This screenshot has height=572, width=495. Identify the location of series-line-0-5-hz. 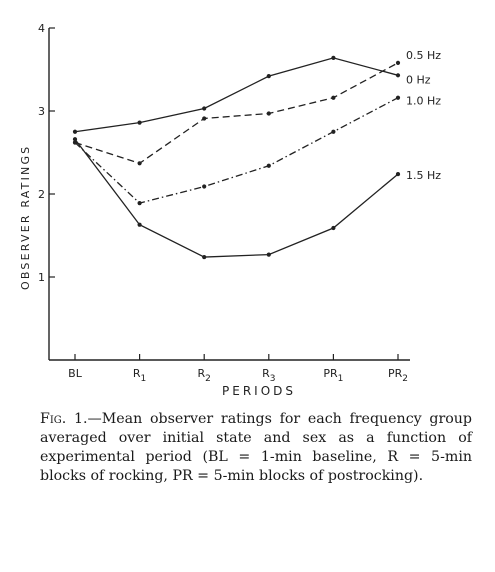
(236, 113).